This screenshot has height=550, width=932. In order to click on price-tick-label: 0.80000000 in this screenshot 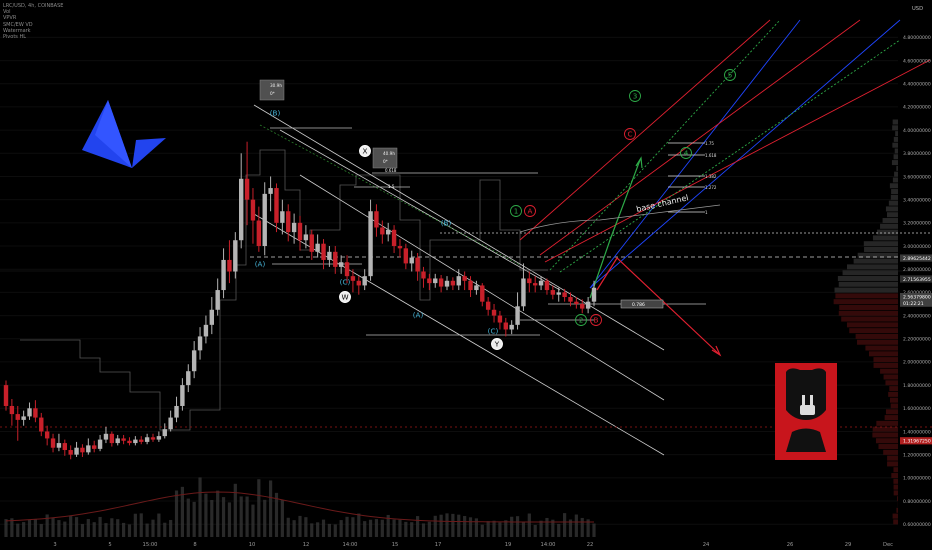, I will do `click(917, 502)`.